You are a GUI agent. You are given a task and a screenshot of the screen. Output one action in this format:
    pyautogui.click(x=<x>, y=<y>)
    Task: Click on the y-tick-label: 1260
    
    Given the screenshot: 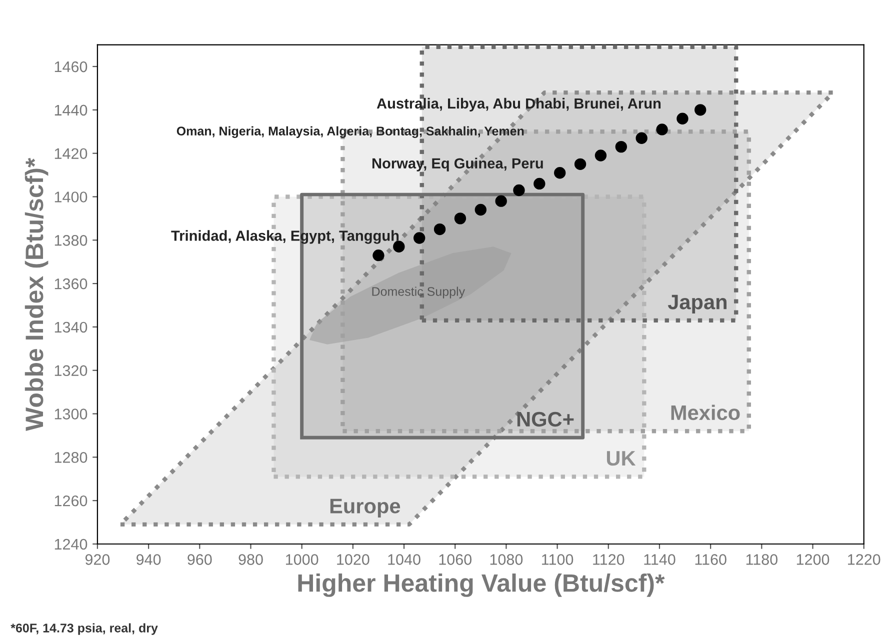 What is the action you would take?
    pyautogui.click(x=71, y=500)
    